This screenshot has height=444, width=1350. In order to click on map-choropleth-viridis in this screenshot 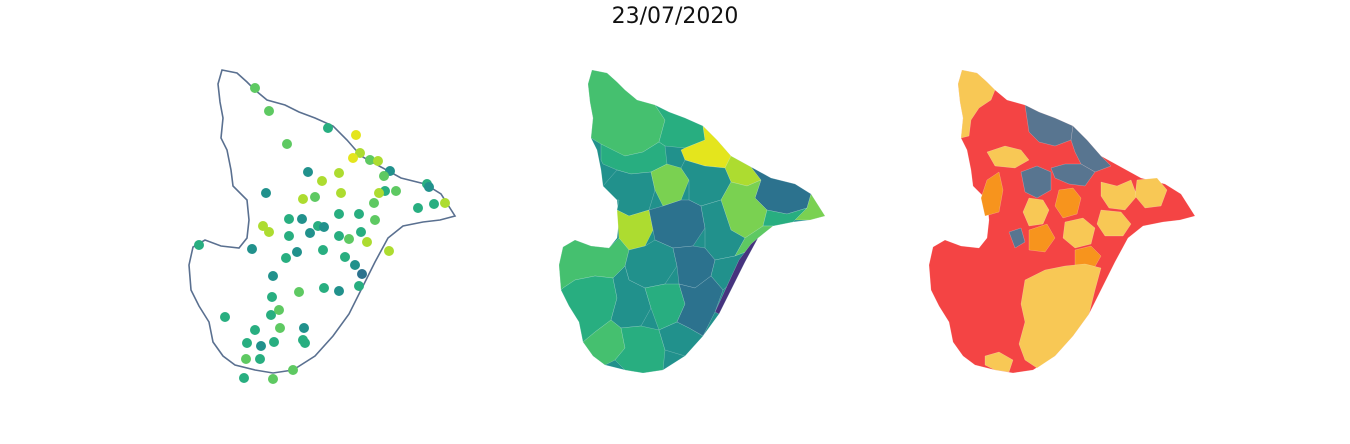, I will do `click(692, 221)`.